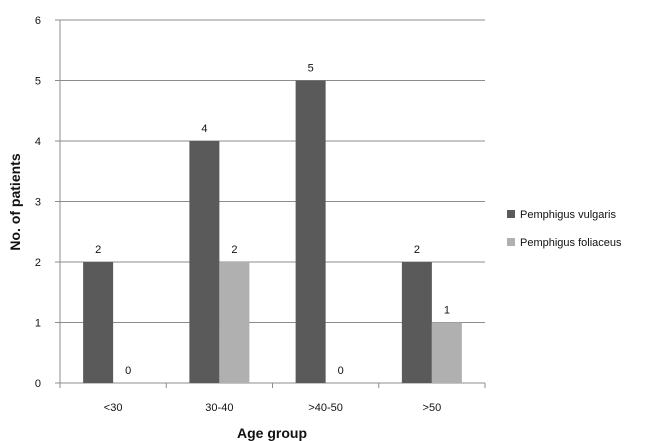 The height and width of the screenshot is (441, 663). I want to click on y-tick-label: 5, so click(38, 82).